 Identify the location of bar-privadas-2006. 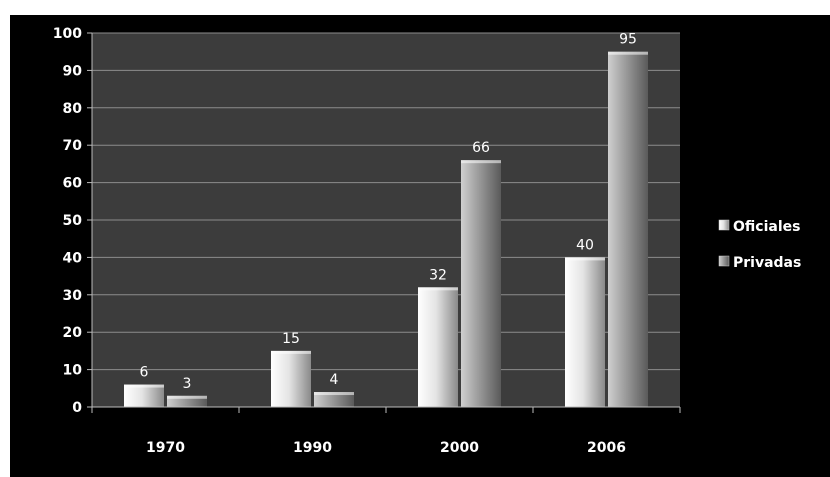
(628, 229).